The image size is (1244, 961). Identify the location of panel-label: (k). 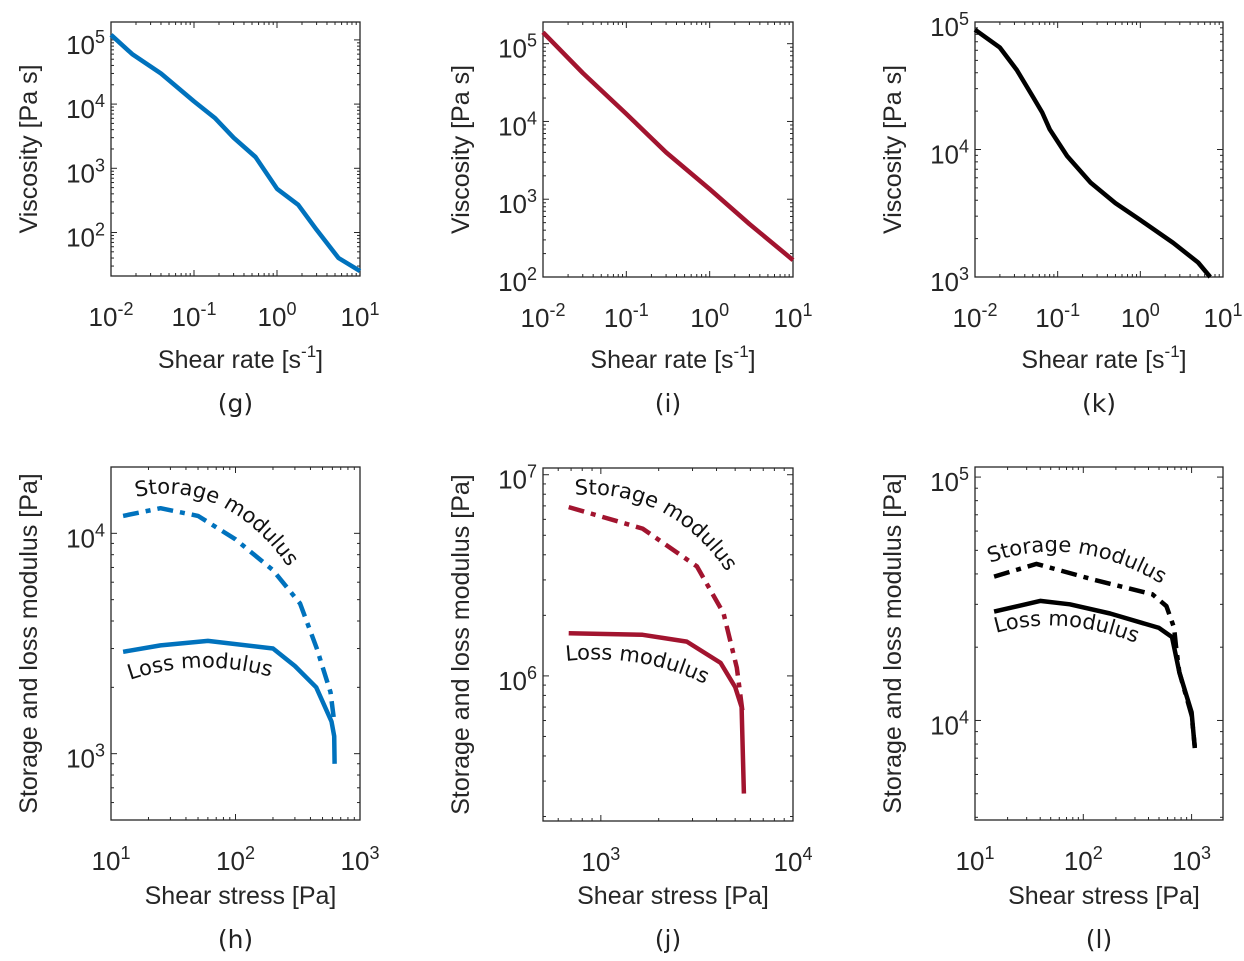
(1099, 403).